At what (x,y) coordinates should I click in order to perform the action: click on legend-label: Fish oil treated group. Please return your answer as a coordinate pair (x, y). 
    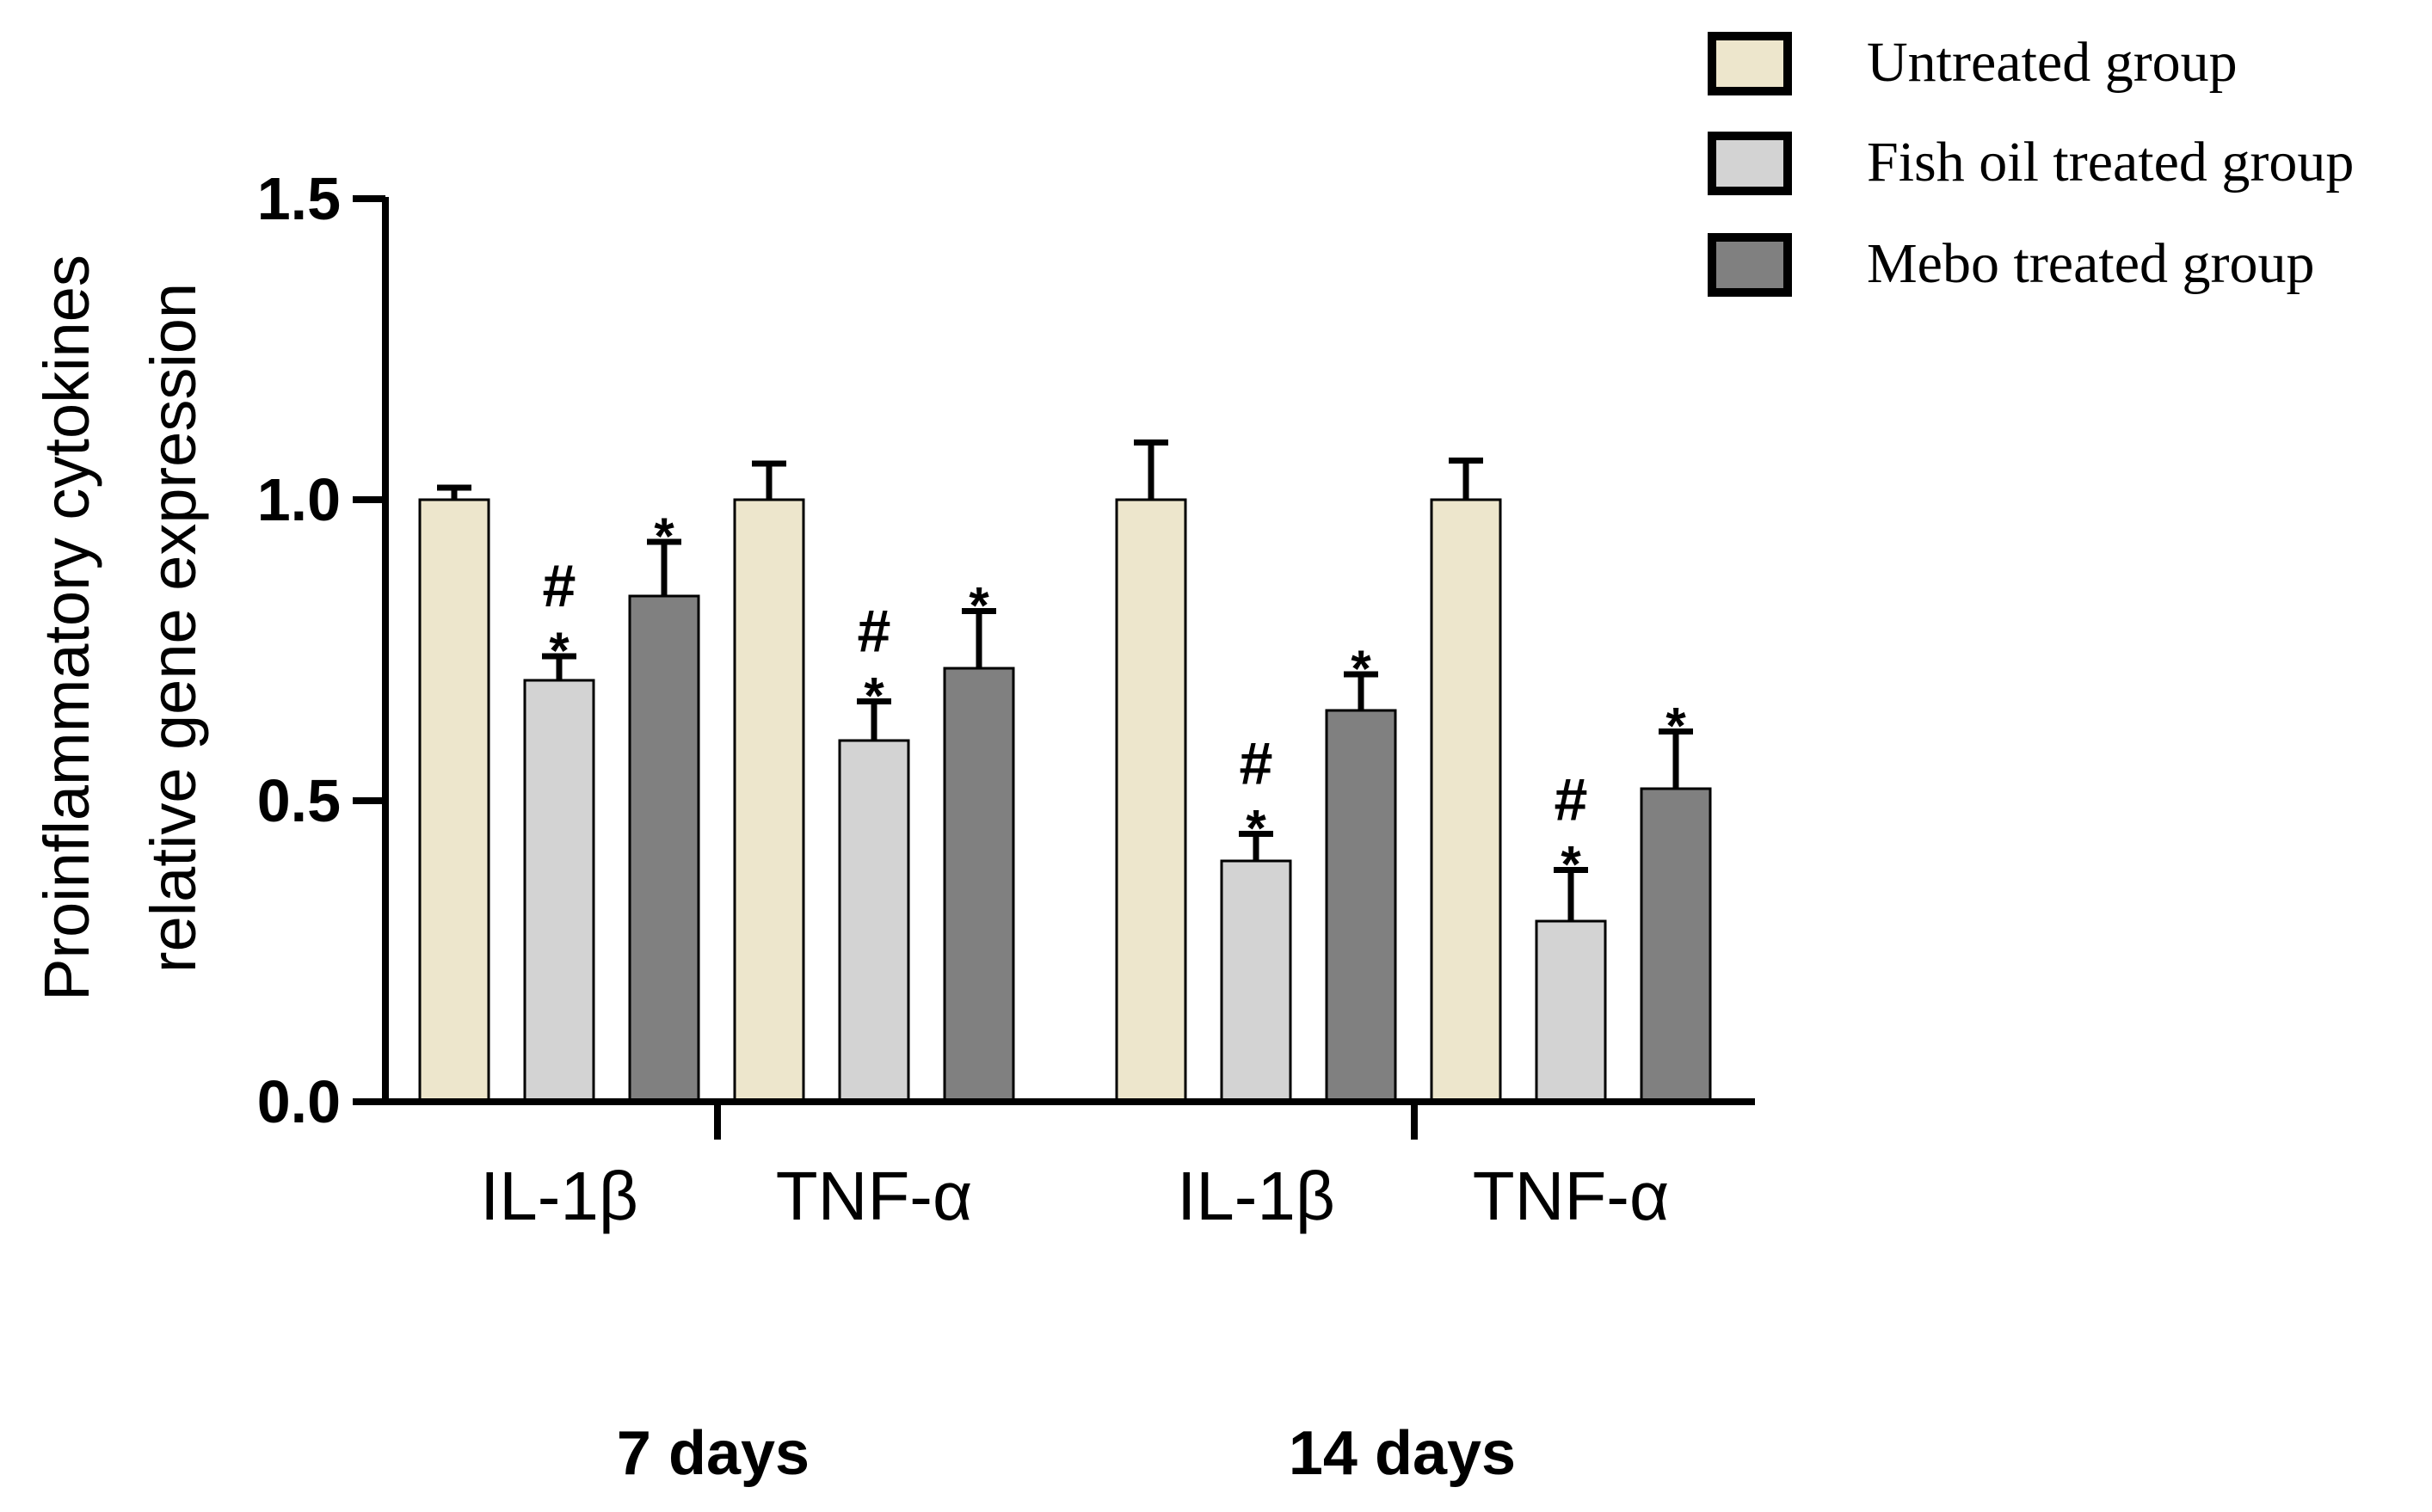
    Looking at the image, I should click on (2110, 163).